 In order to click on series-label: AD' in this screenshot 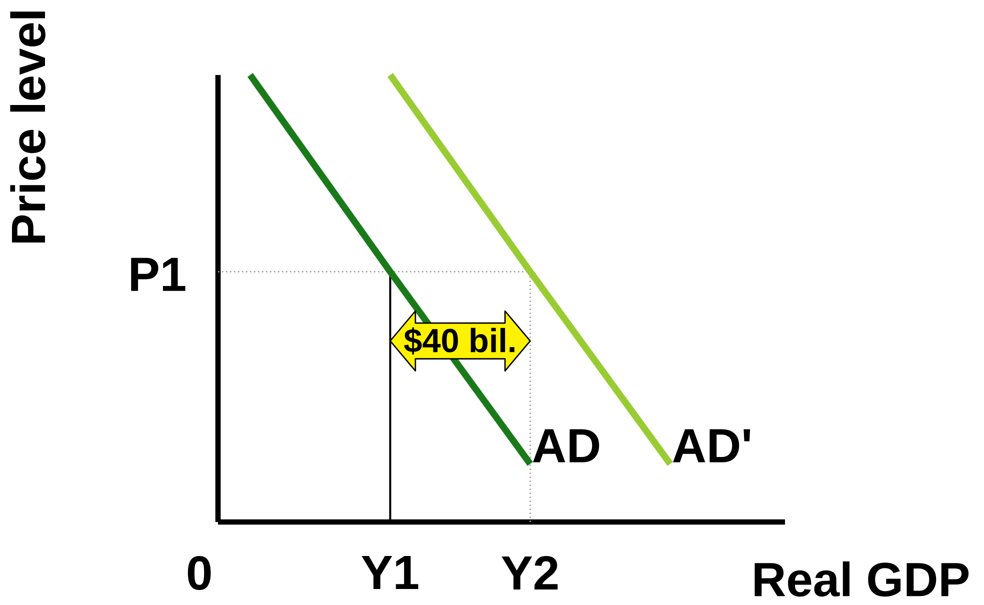, I will do `click(711, 445)`.